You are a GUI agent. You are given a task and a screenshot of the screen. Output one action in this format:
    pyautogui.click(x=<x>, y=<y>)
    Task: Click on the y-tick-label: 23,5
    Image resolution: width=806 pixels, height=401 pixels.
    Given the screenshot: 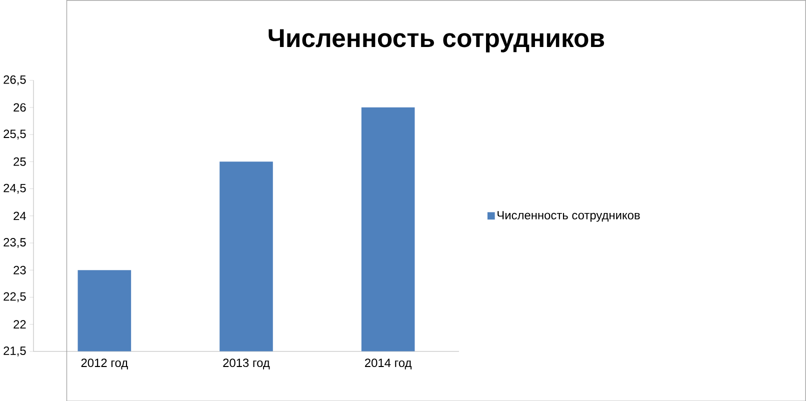 What is the action you would take?
    pyautogui.click(x=15, y=243)
    